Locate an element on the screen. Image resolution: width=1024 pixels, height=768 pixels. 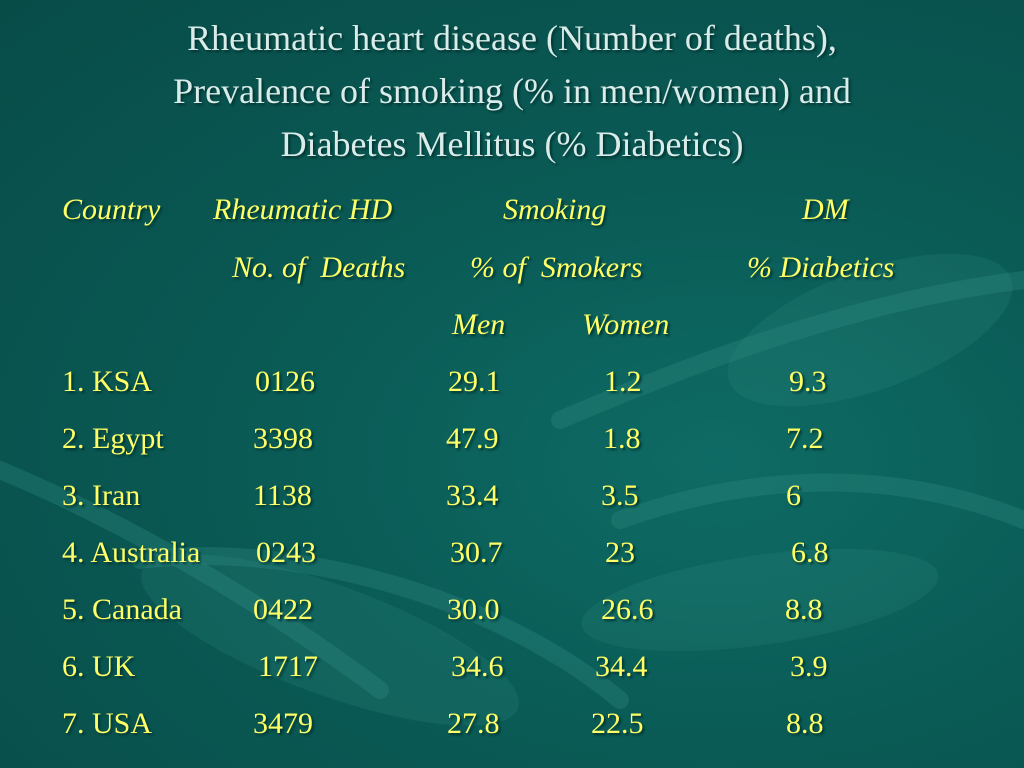
men-smoking-cell: 30.0 is located at coordinates (473, 609).